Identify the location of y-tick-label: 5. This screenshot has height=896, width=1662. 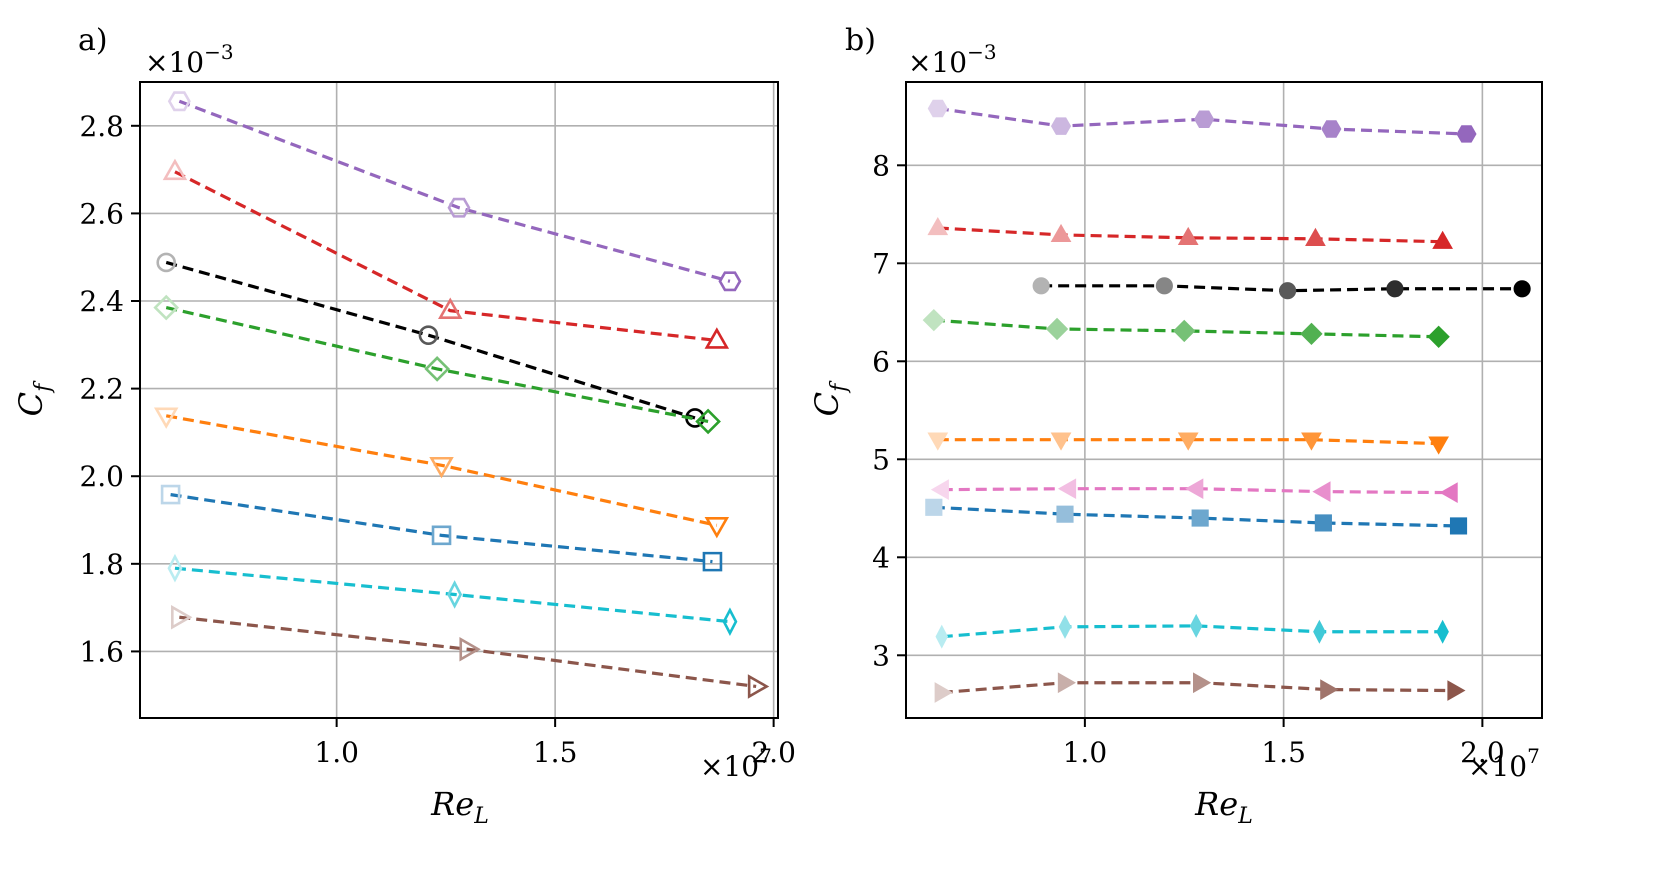
(881, 459).